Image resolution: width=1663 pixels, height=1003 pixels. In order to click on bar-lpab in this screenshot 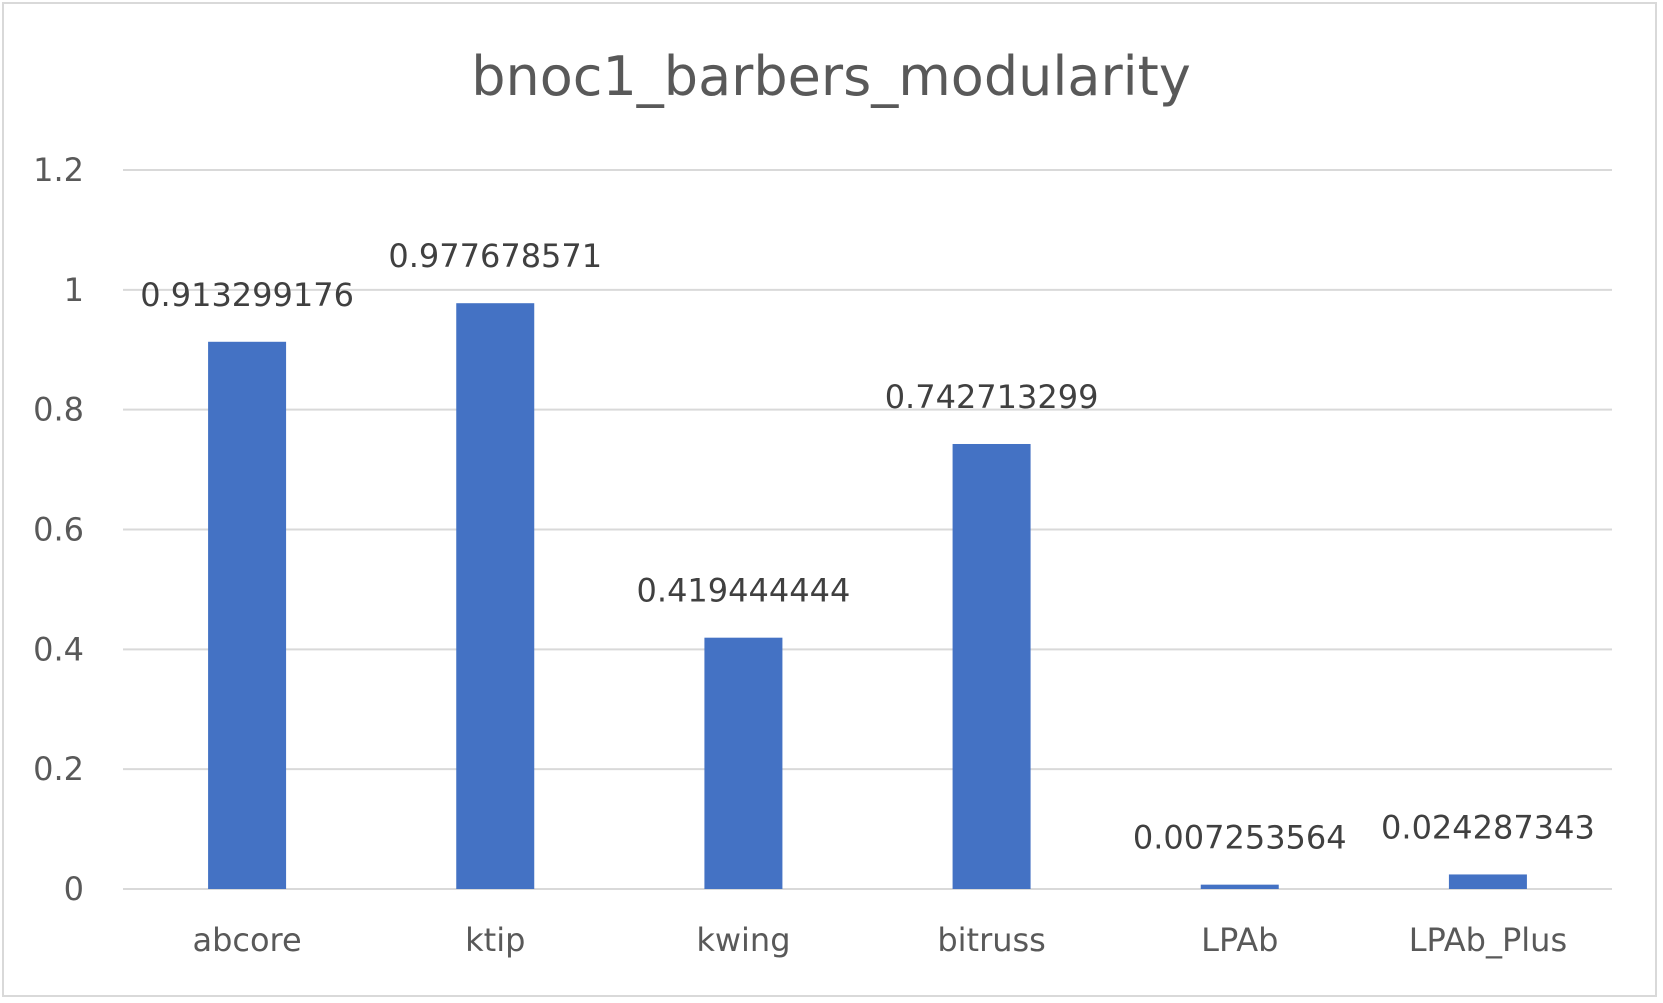, I will do `click(1239, 886)`.